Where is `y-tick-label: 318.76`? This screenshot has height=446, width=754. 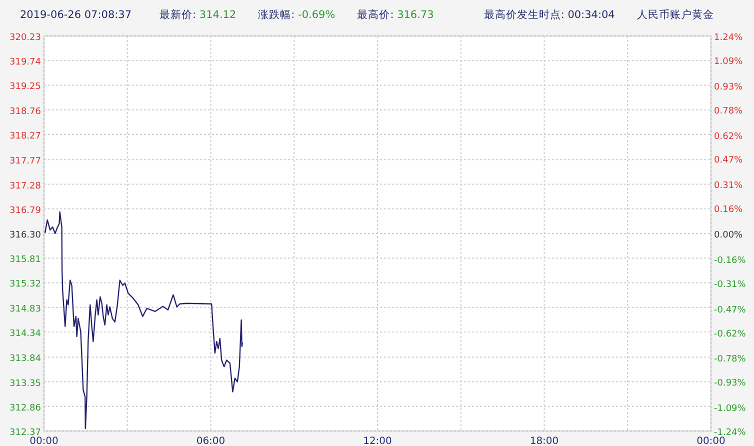
y-tick-label: 318.76 is located at coordinates (26, 111).